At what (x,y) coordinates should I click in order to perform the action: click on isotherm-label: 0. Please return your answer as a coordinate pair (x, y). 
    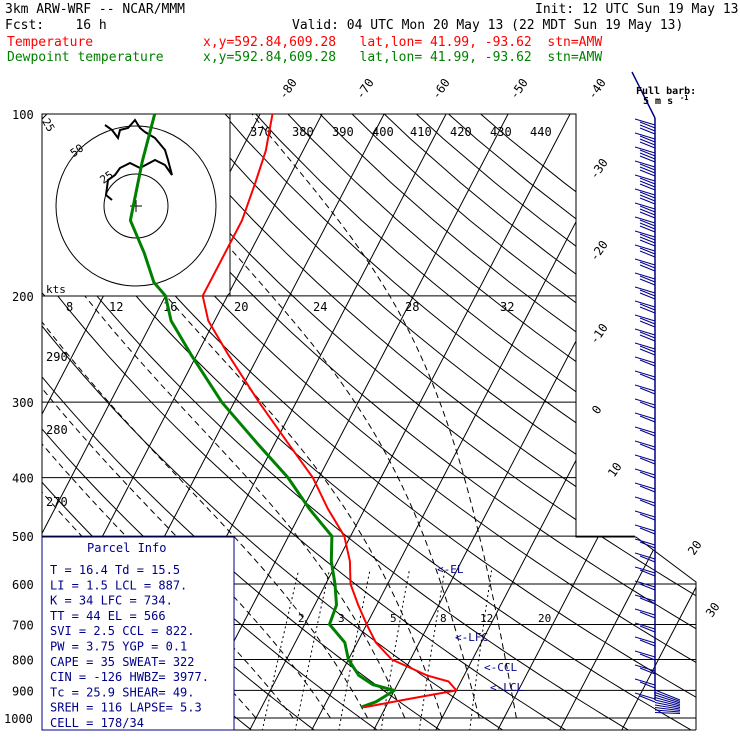
    Looking at the image, I should click on (597, 410).